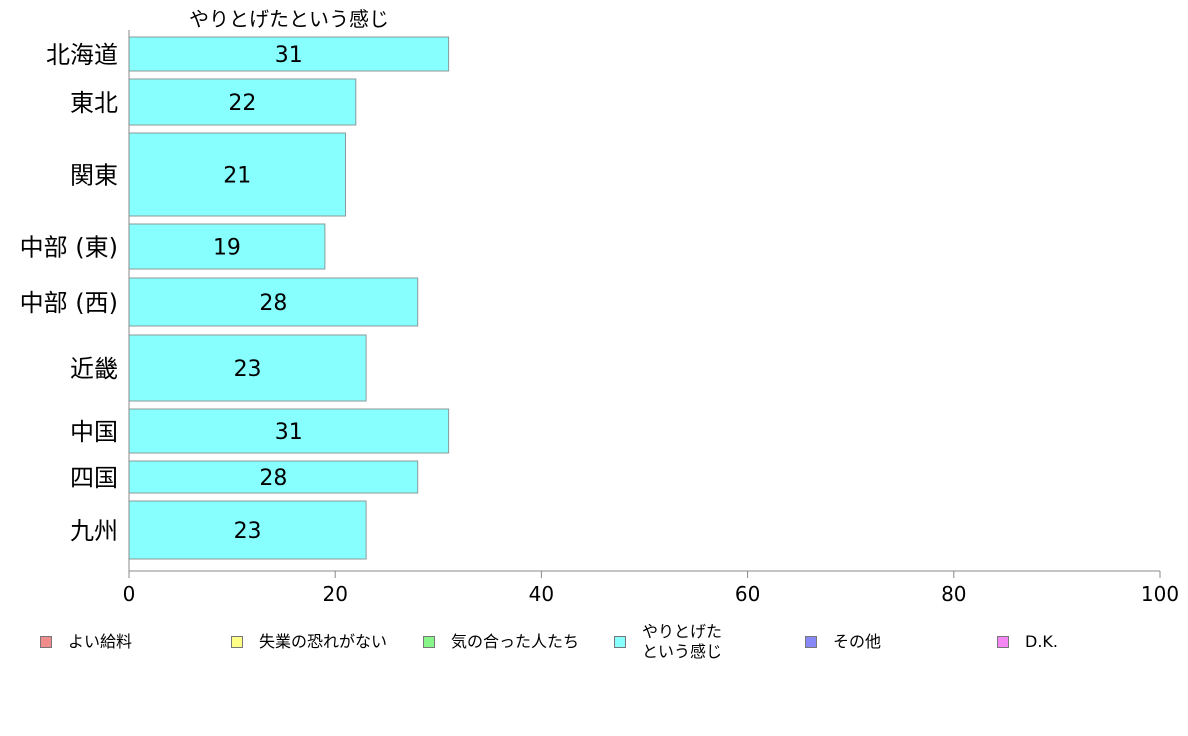  Describe the element at coordinates (82, 55) in the screenshot. I see `category-label: 北海道` at that location.